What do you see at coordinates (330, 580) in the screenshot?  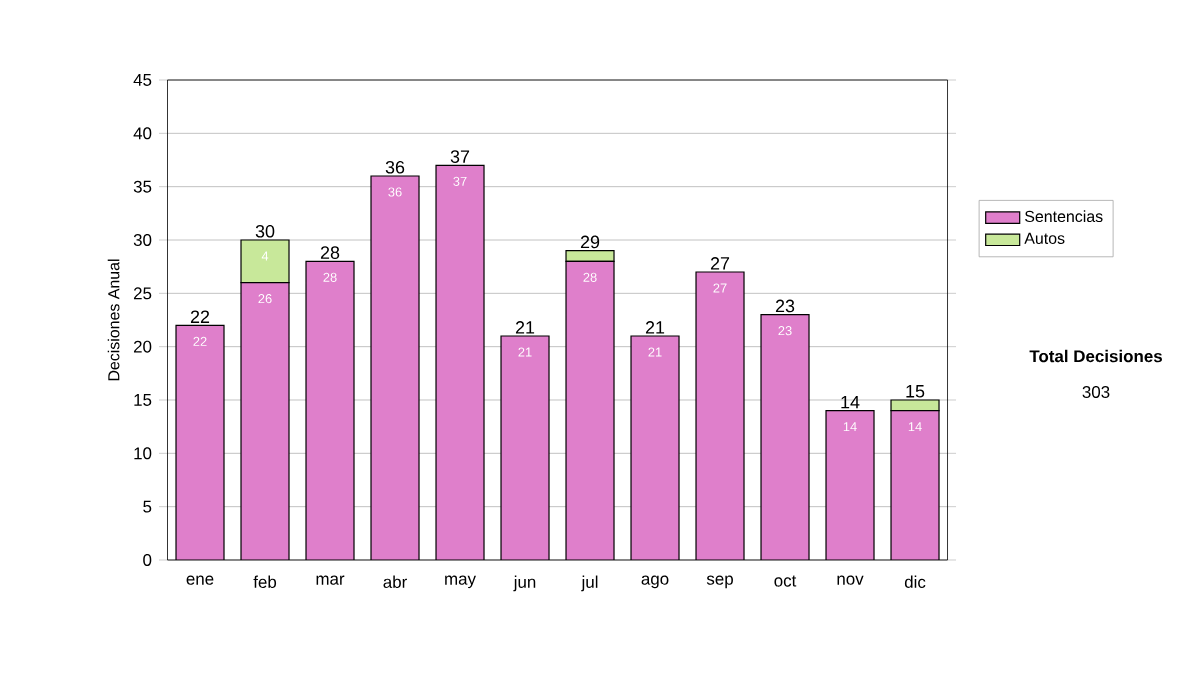 I see `x-tick-label: mar` at bounding box center [330, 580].